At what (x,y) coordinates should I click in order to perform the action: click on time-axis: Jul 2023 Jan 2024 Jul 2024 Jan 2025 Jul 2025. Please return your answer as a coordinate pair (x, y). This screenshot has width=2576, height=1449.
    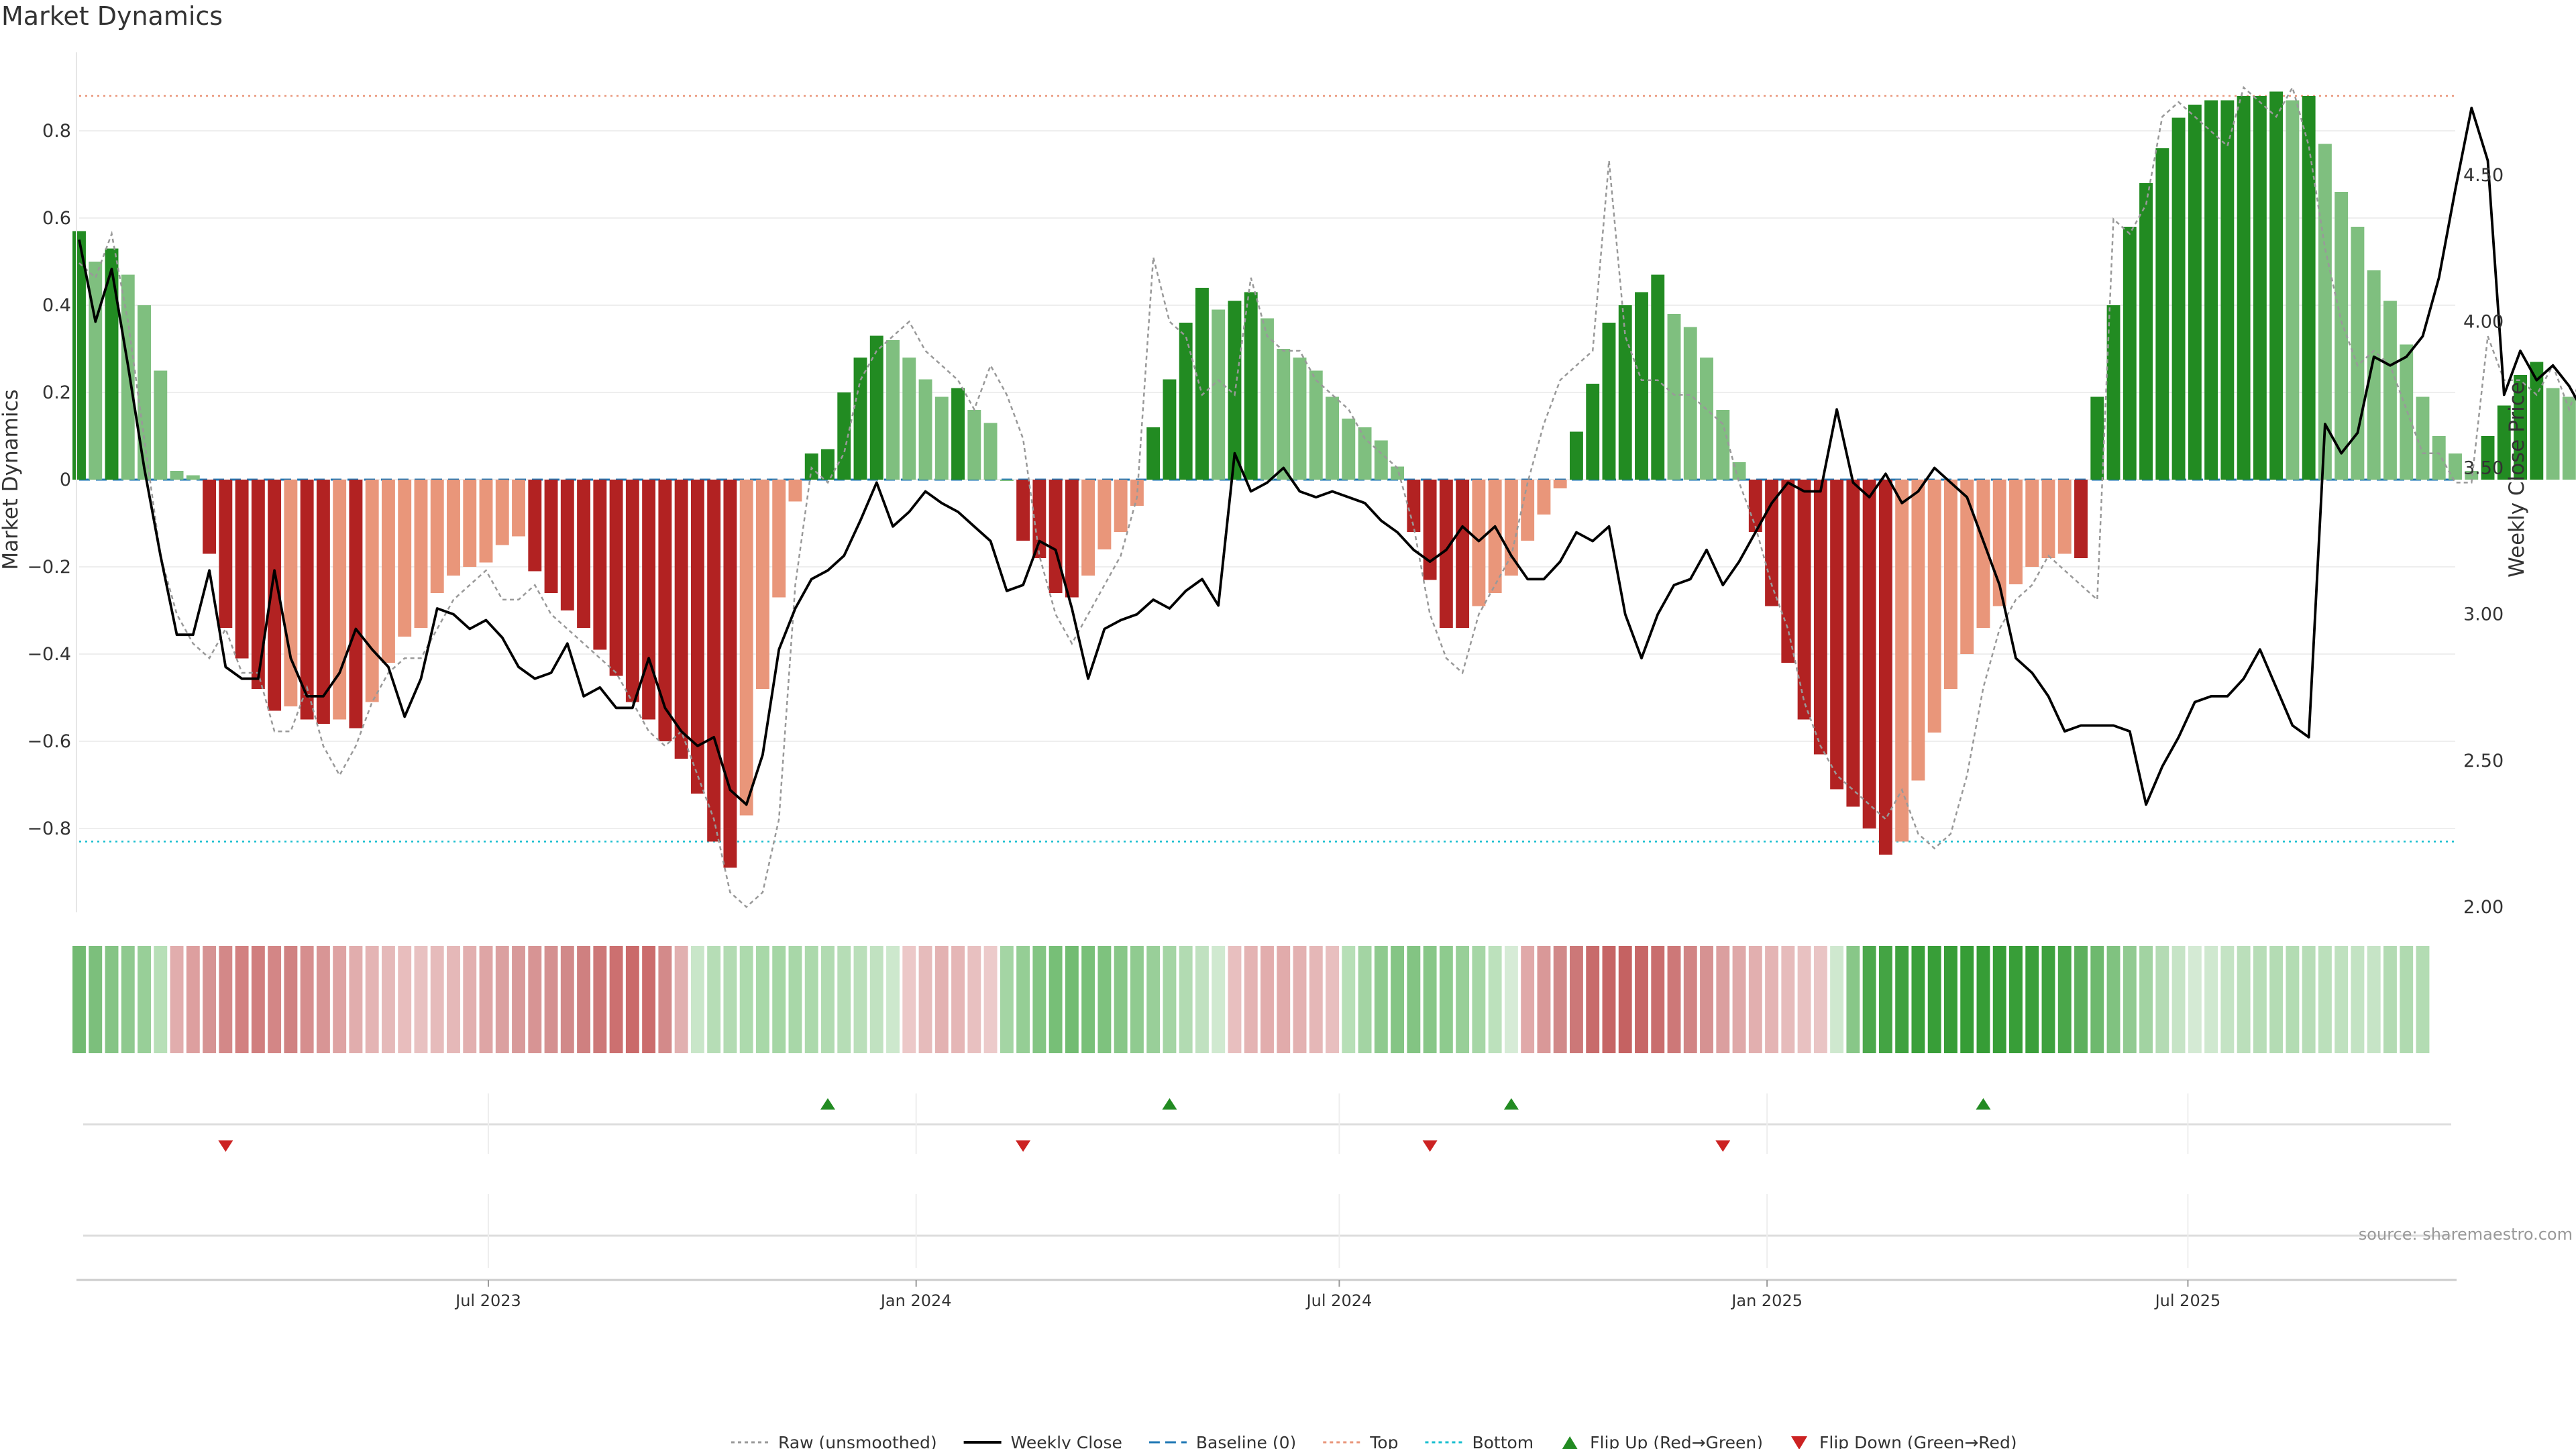
    Looking at the image, I should click on (1266, 1294).